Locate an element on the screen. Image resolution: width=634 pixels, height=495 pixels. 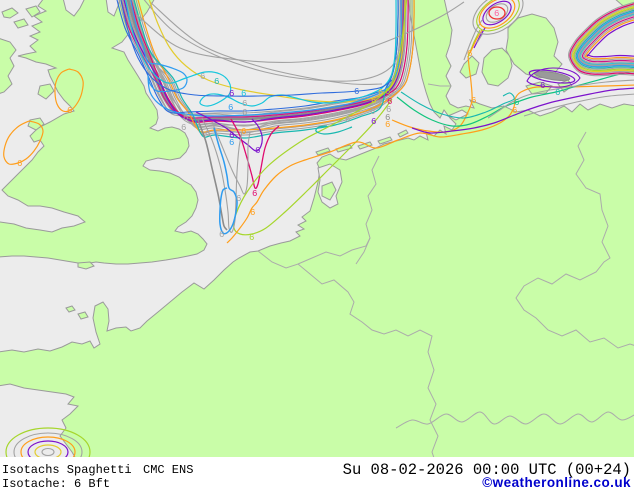
svg-text: Isotache: 6 Bft is located at coordinates (56, 483).